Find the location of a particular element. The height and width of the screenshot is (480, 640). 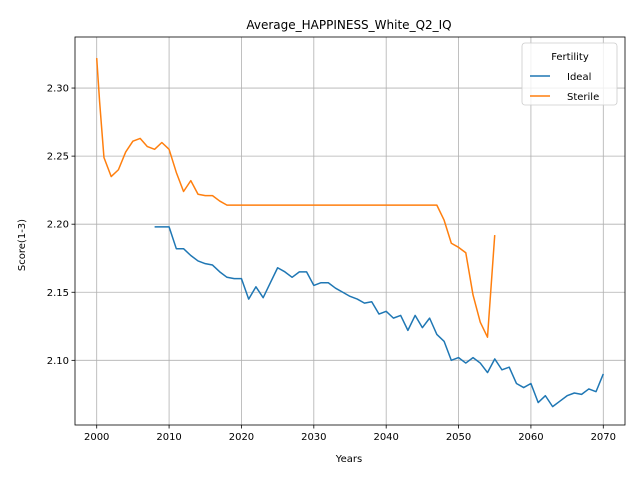

x-tick-label: 2000 is located at coordinates (96, 437).